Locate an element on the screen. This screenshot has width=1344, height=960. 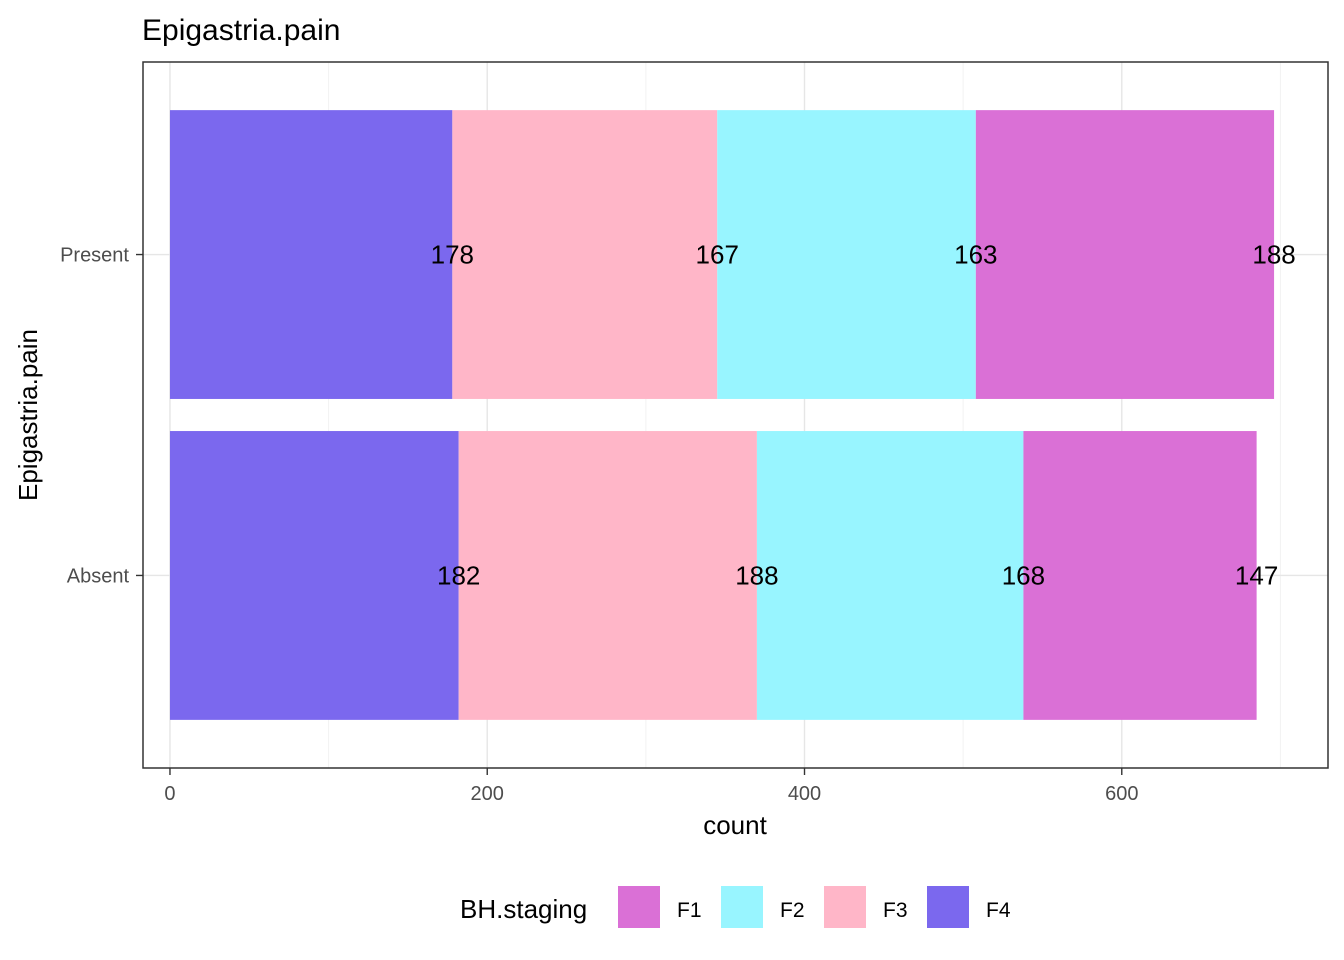
x-tick-label: 200 is located at coordinates (487, 794).